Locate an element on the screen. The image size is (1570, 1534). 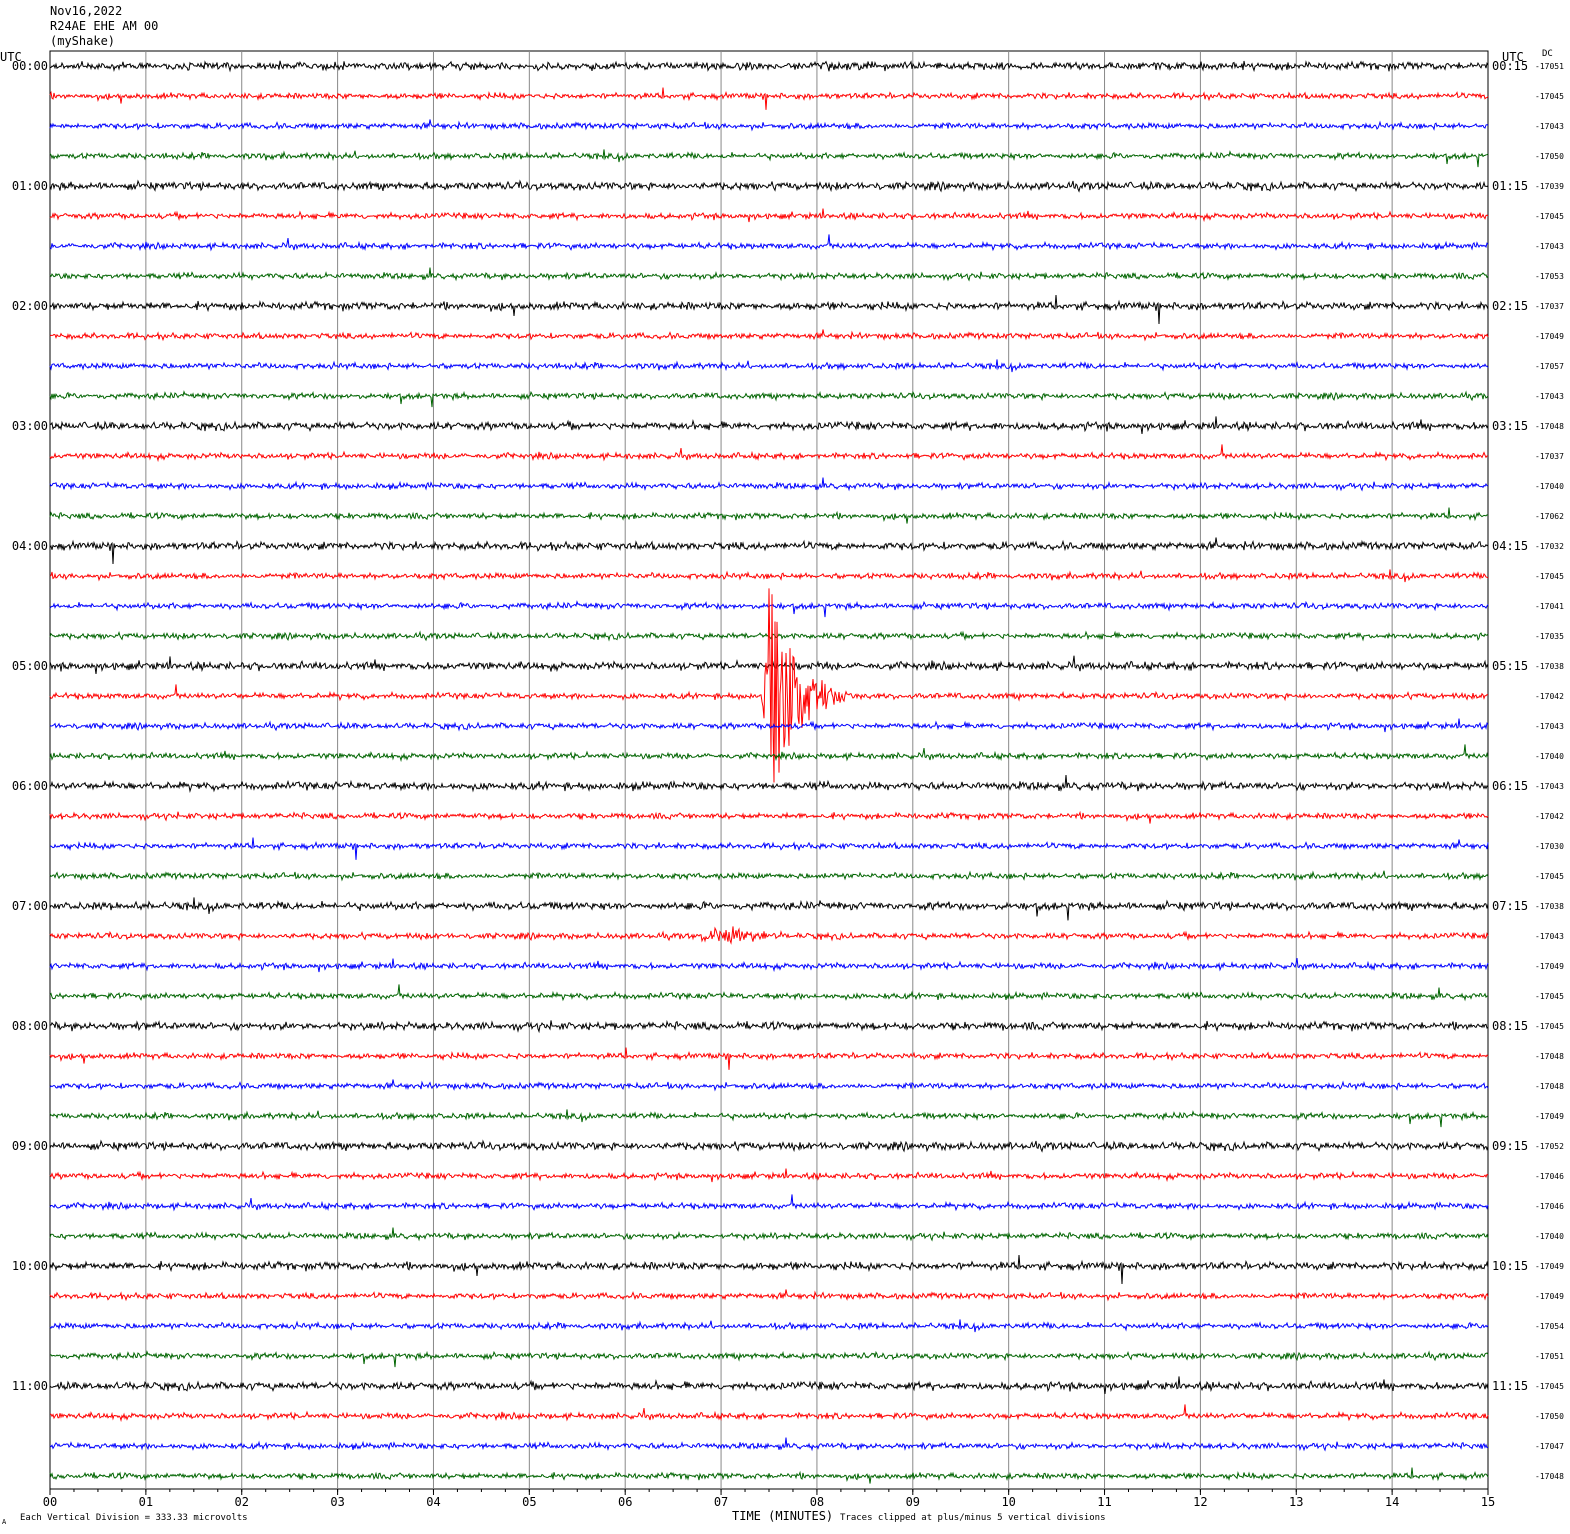
x-tick-label: 07 is located at coordinates (721, 1502).